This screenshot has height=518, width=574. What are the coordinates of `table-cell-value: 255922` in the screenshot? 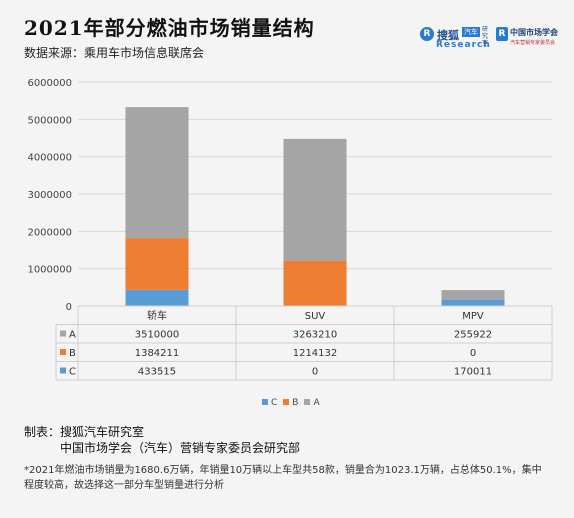 It's located at (473, 335).